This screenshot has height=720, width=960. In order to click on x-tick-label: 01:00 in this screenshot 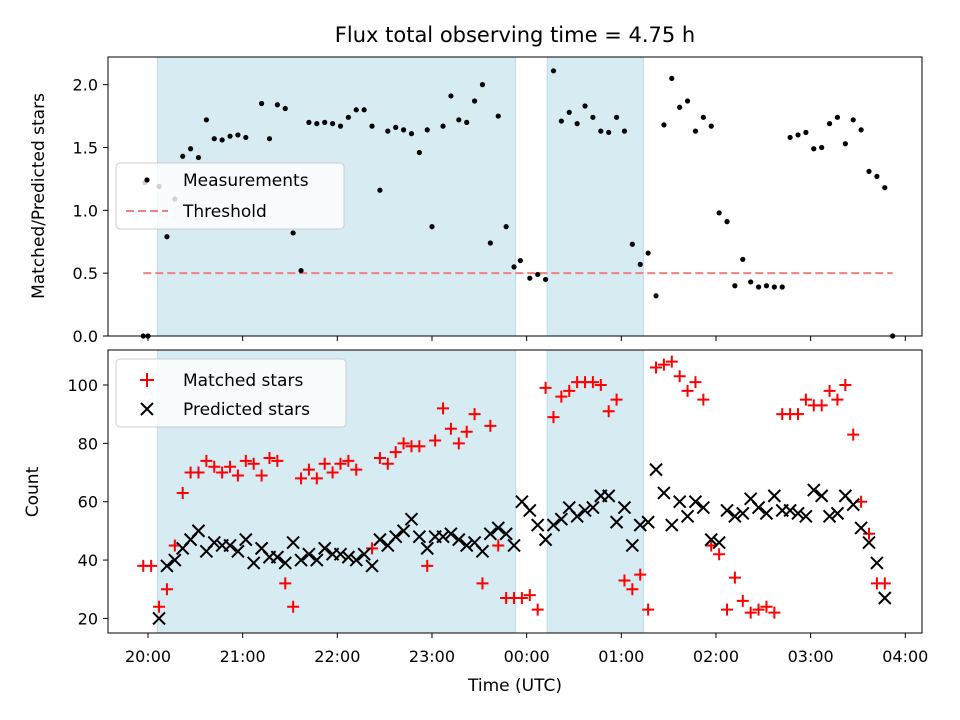, I will do `click(621, 656)`.